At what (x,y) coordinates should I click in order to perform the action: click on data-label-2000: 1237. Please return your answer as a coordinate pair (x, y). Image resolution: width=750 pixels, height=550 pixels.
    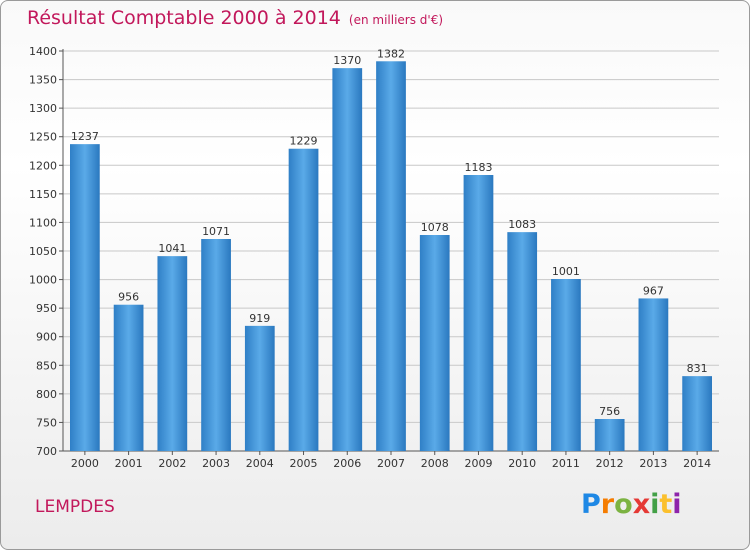
    Looking at the image, I should click on (85, 136).